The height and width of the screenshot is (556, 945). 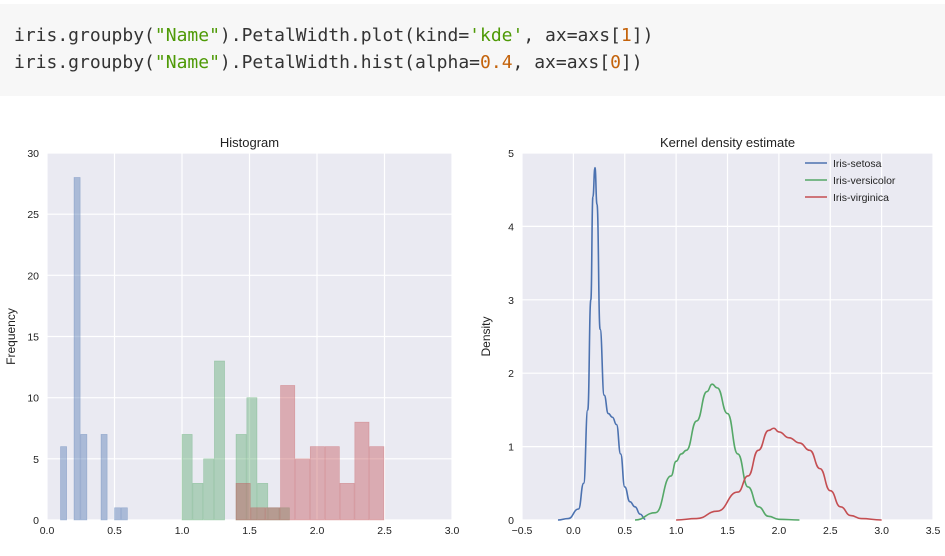 What do you see at coordinates (249, 142) in the screenshot?
I see `chart-title: Histogram` at bounding box center [249, 142].